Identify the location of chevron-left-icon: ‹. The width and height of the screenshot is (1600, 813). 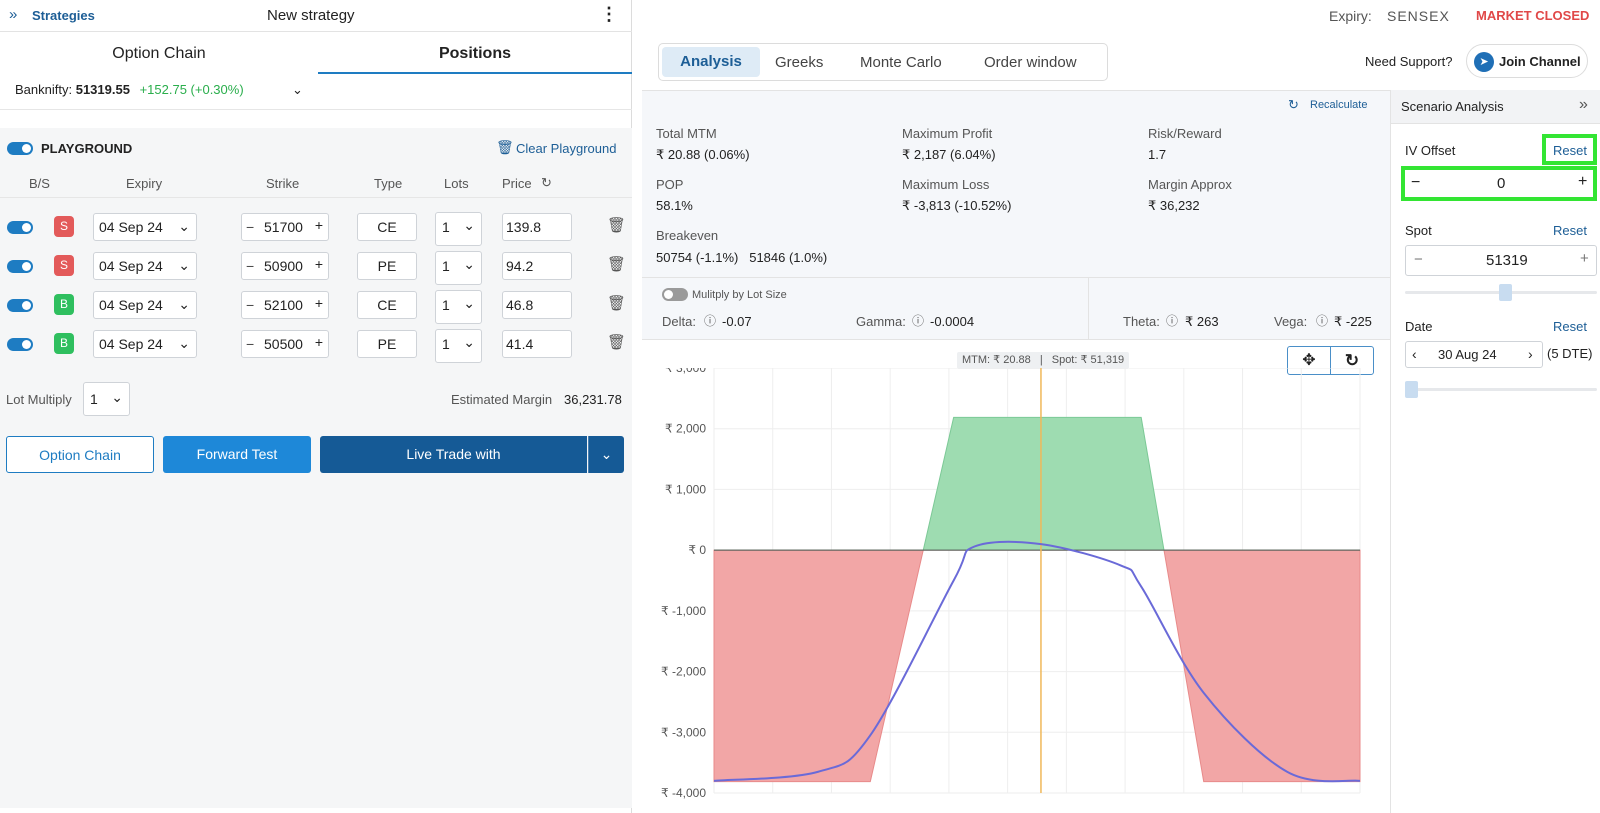
(1414, 354).